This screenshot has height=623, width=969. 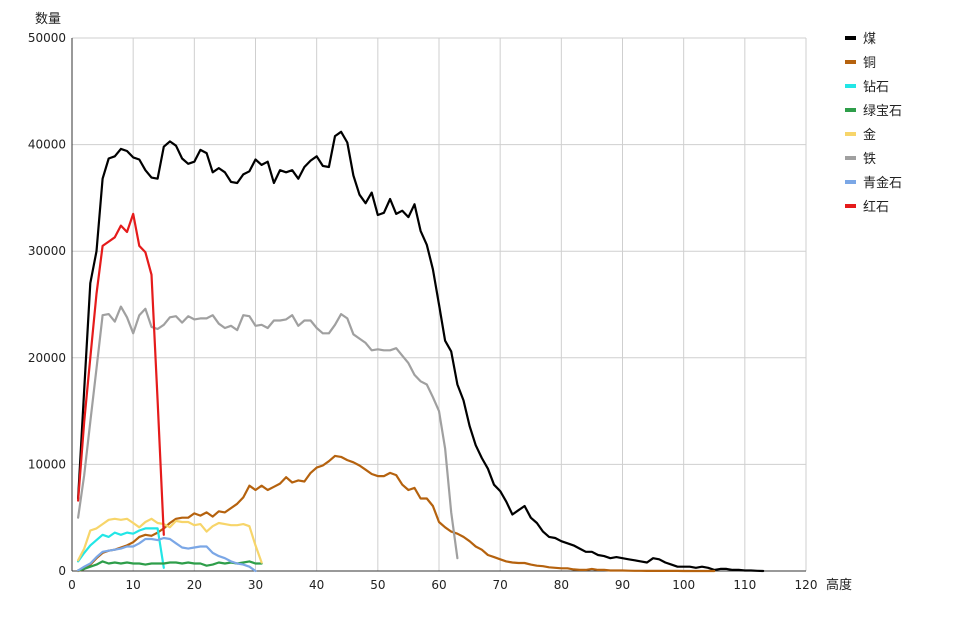 What do you see at coordinates (869, 63) in the screenshot?
I see `legend-label: 铜` at bounding box center [869, 63].